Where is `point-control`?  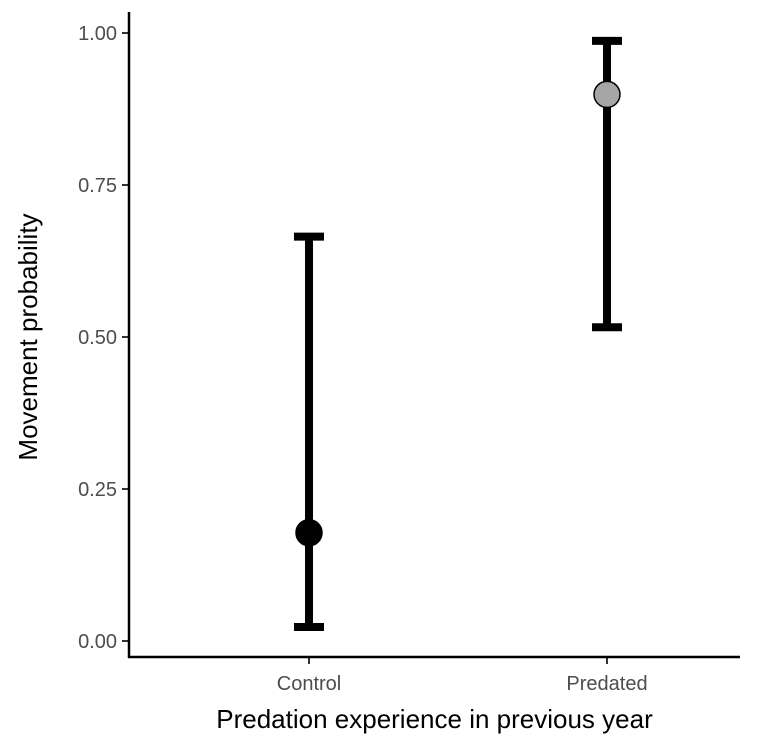 point-control is located at coordinates (309, 533).